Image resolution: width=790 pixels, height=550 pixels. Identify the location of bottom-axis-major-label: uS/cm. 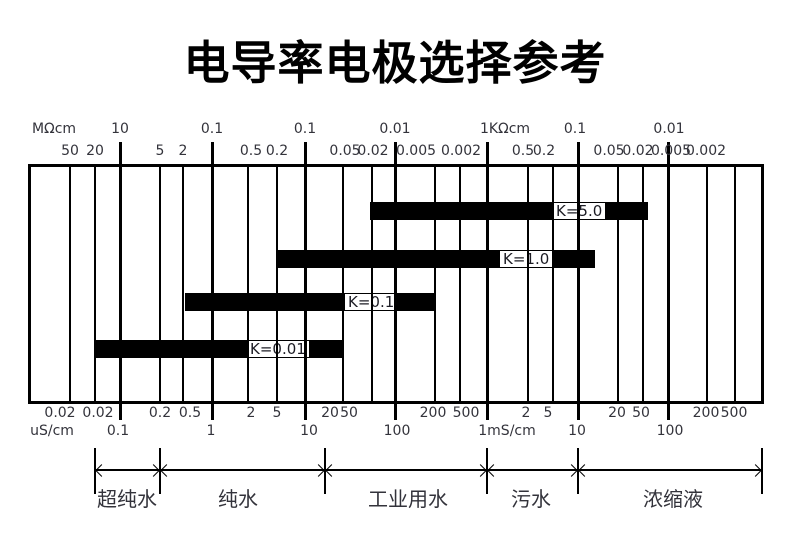
(52, 431).